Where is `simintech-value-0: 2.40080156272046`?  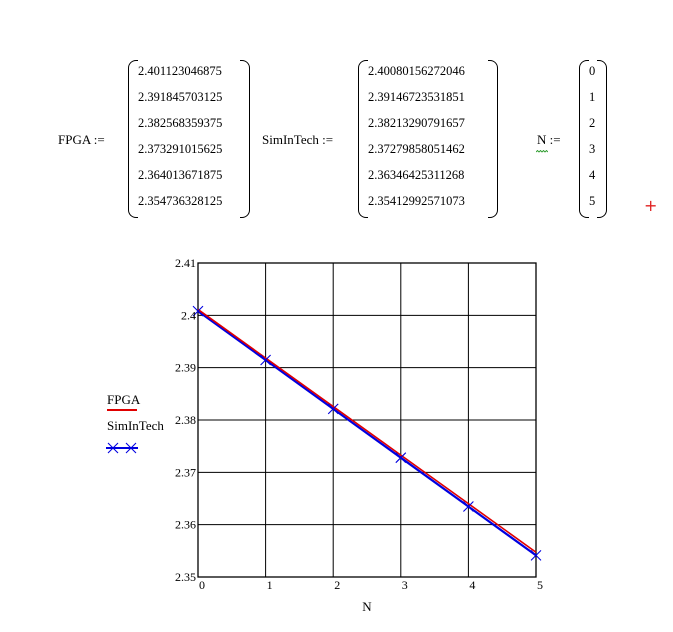 simintech-value-0: 2.40080156272046 is located at coordinates (416, 71).